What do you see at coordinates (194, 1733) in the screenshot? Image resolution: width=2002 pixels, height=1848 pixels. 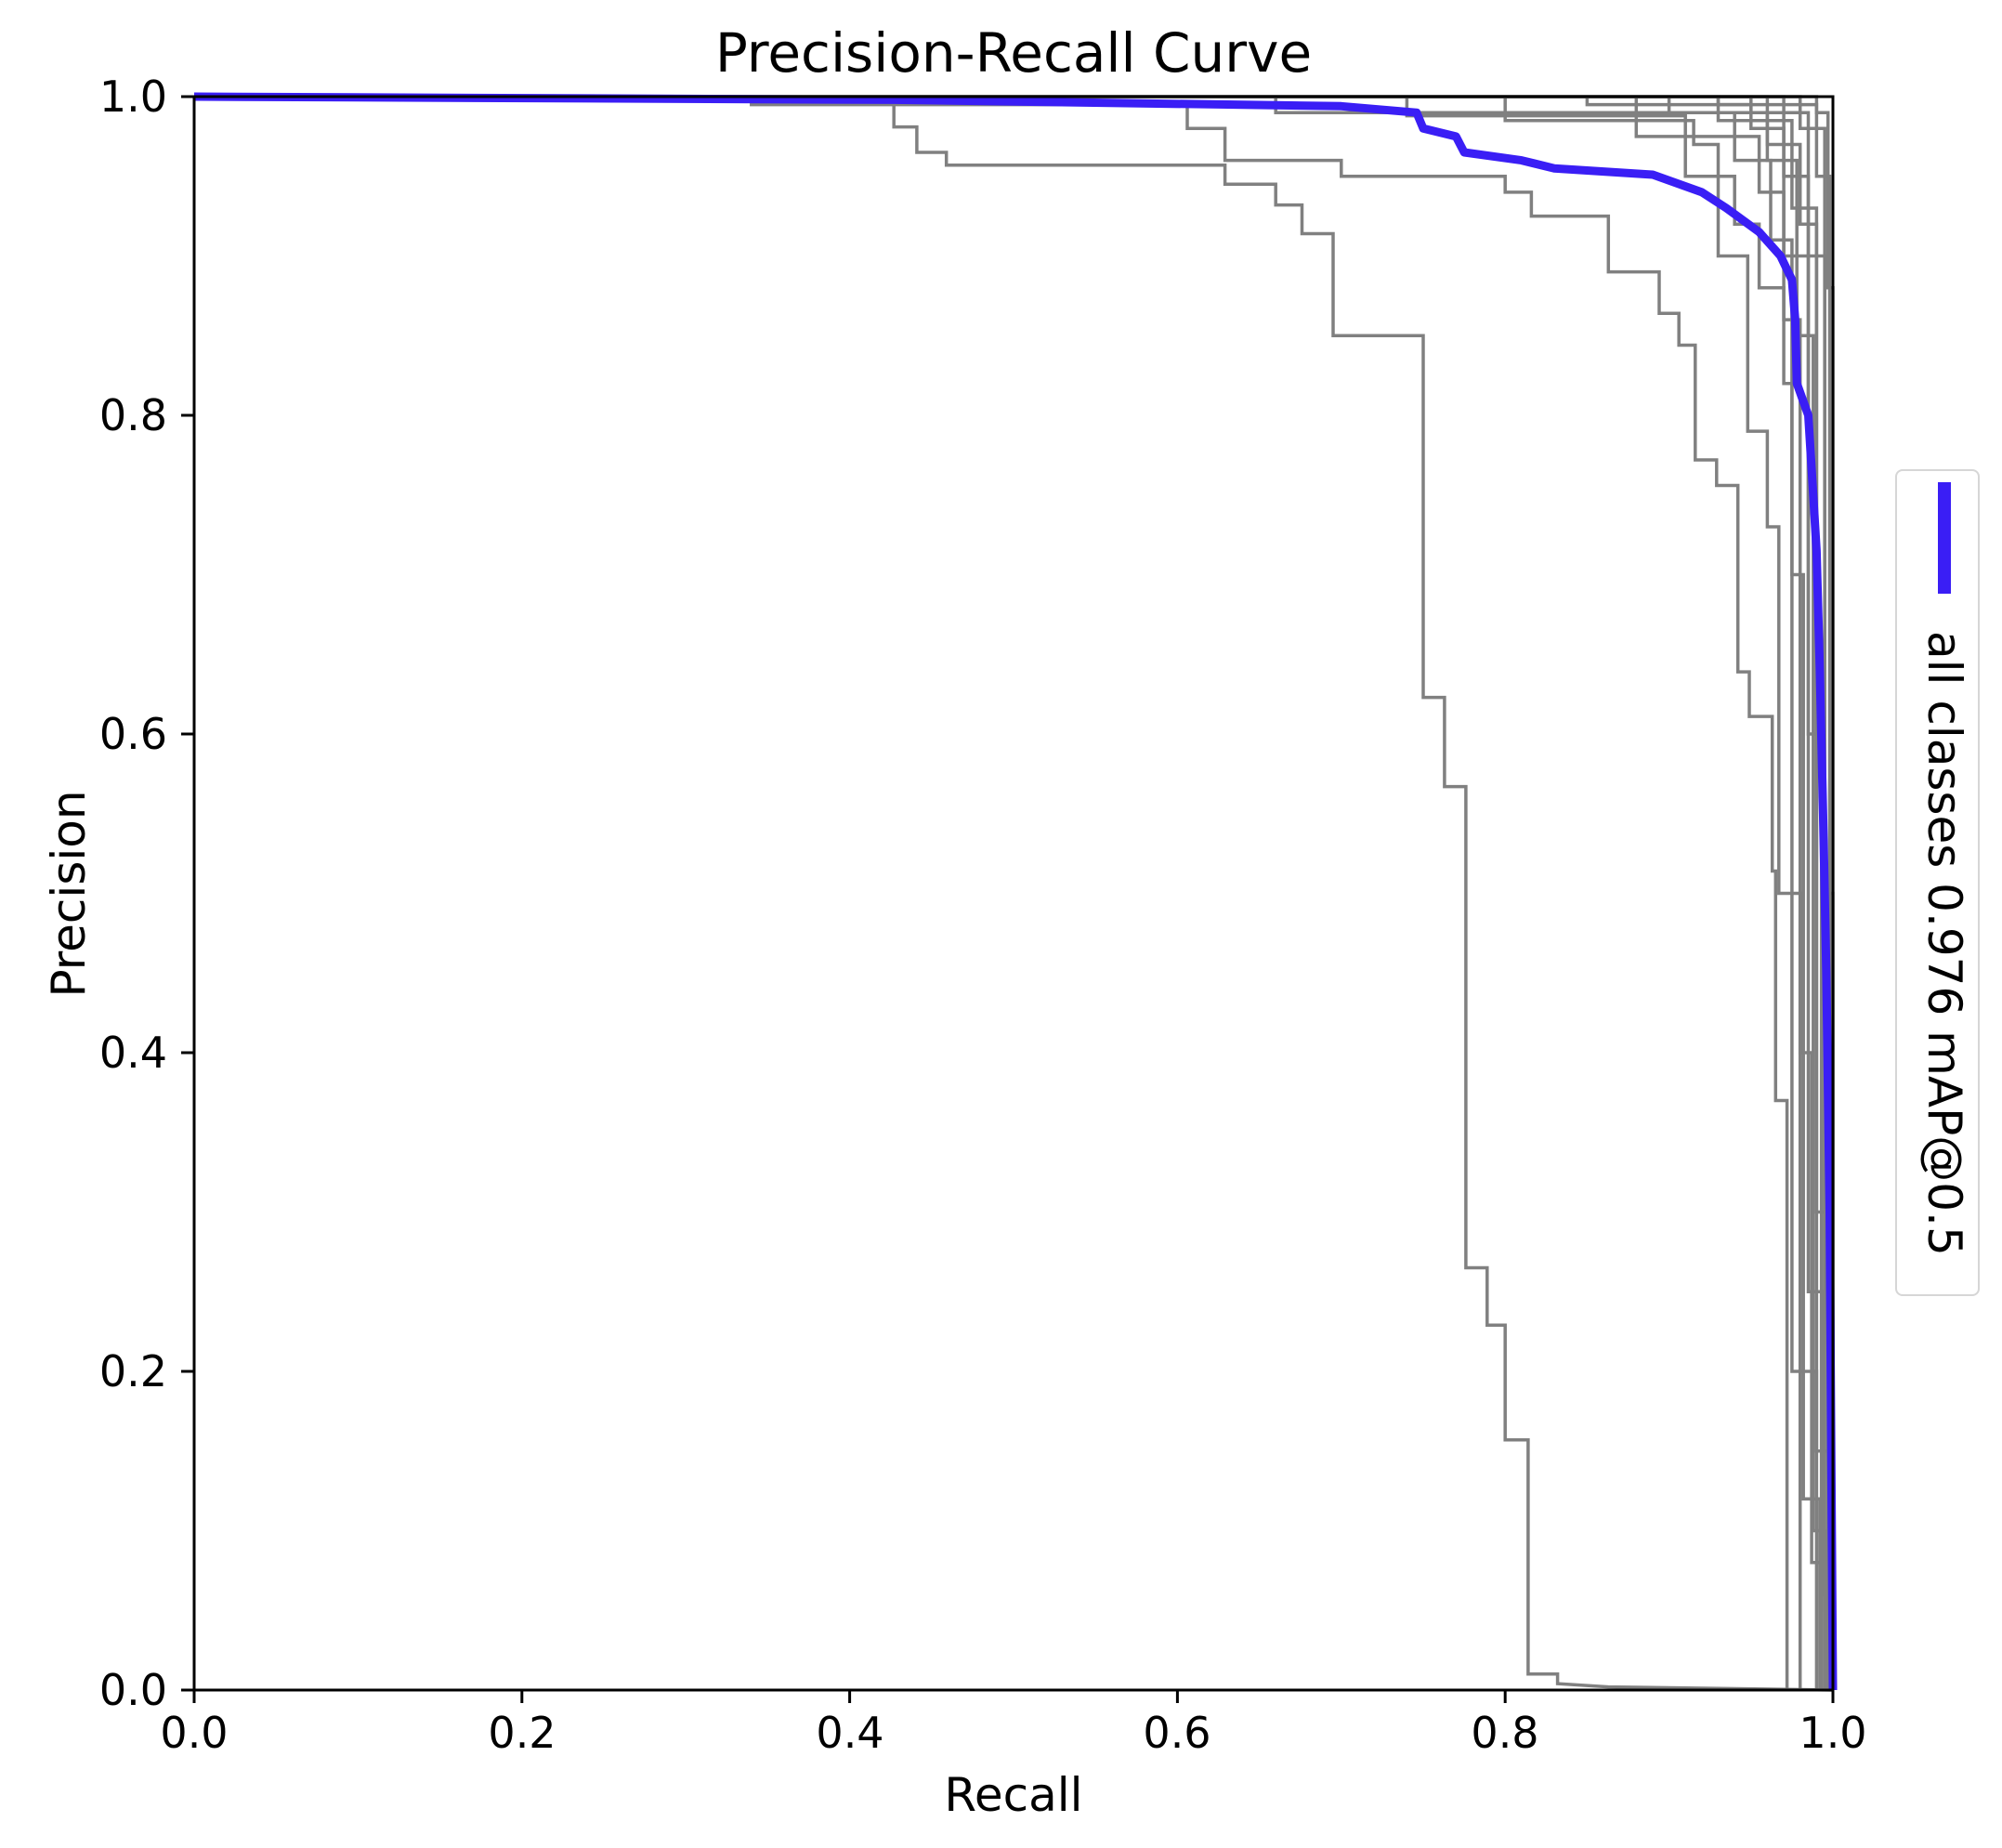 I see `xtick-label: 0.0` at bounding box center [194, 1733].